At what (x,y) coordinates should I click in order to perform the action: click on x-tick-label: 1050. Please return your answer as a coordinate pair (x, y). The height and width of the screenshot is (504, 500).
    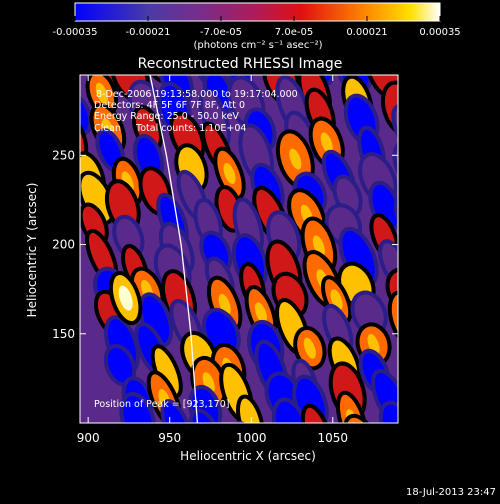
    Looking at the image, I should click on (332, 438).